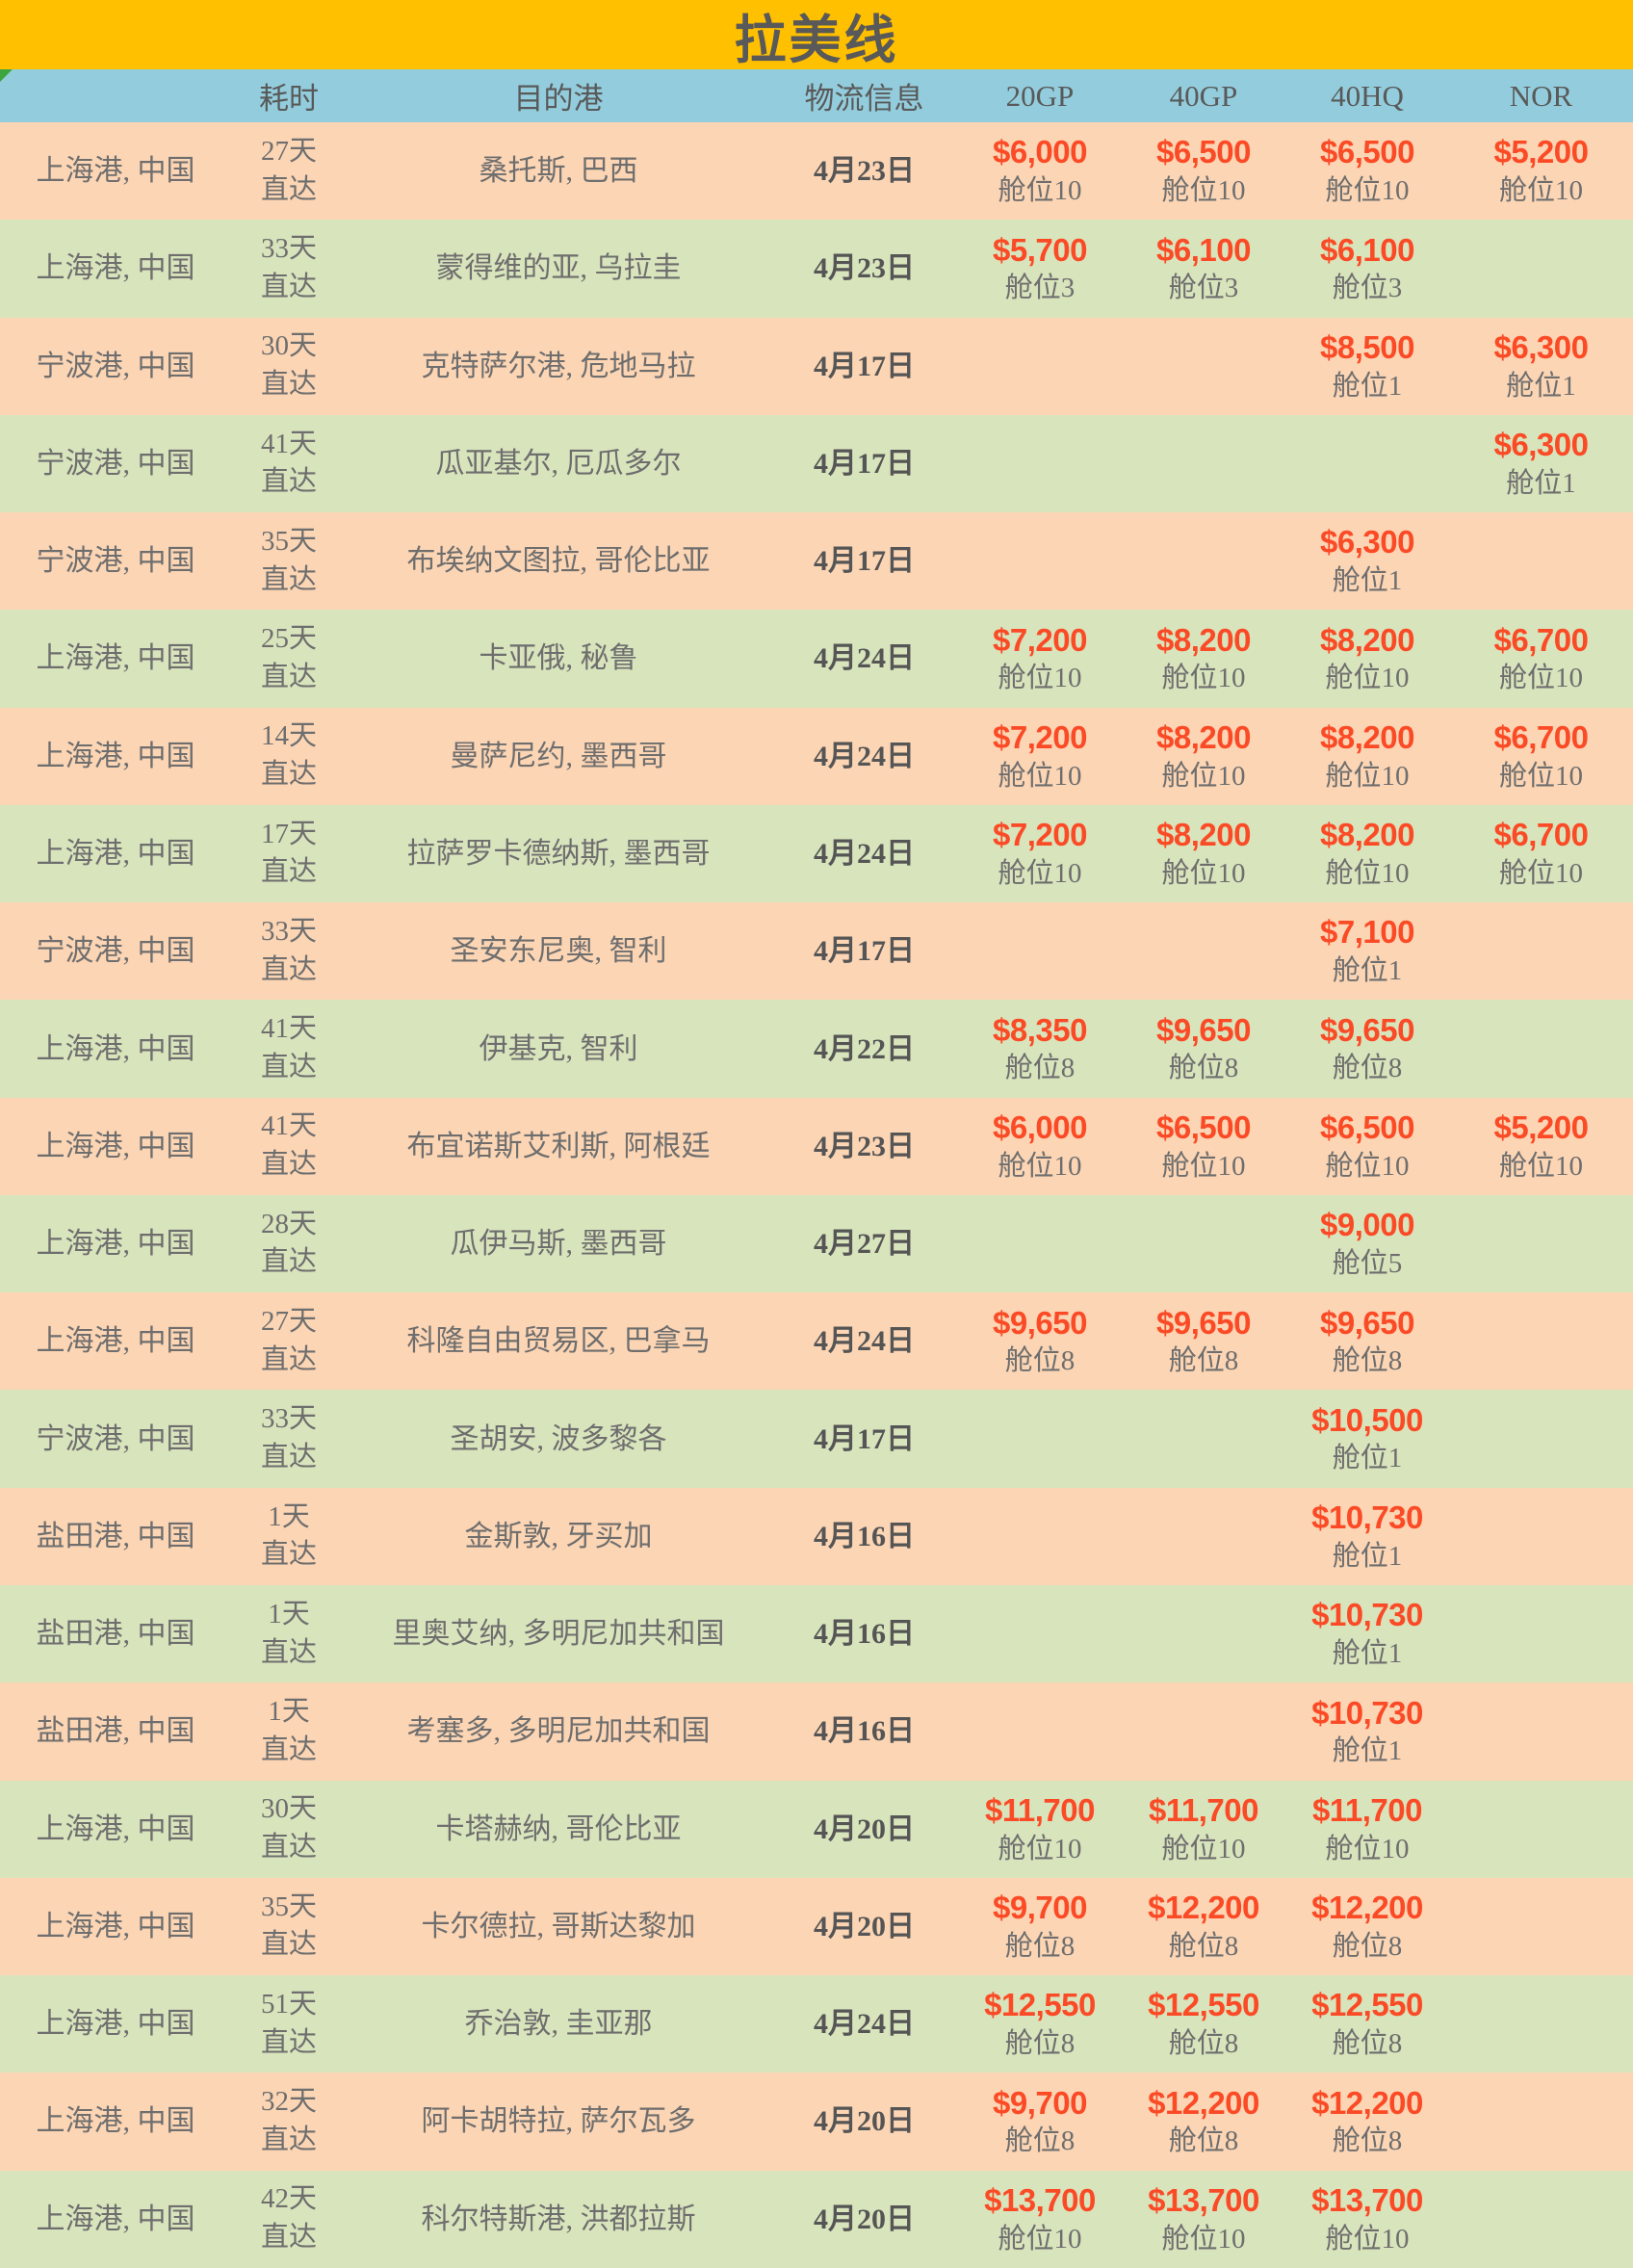 The image size is (1633, 2268). Describe the element at coordinates (558, 1146) in the screenshot. I see `destination-port-cell: 布宜诺斯艾利斯, 阿根廷` at that location.